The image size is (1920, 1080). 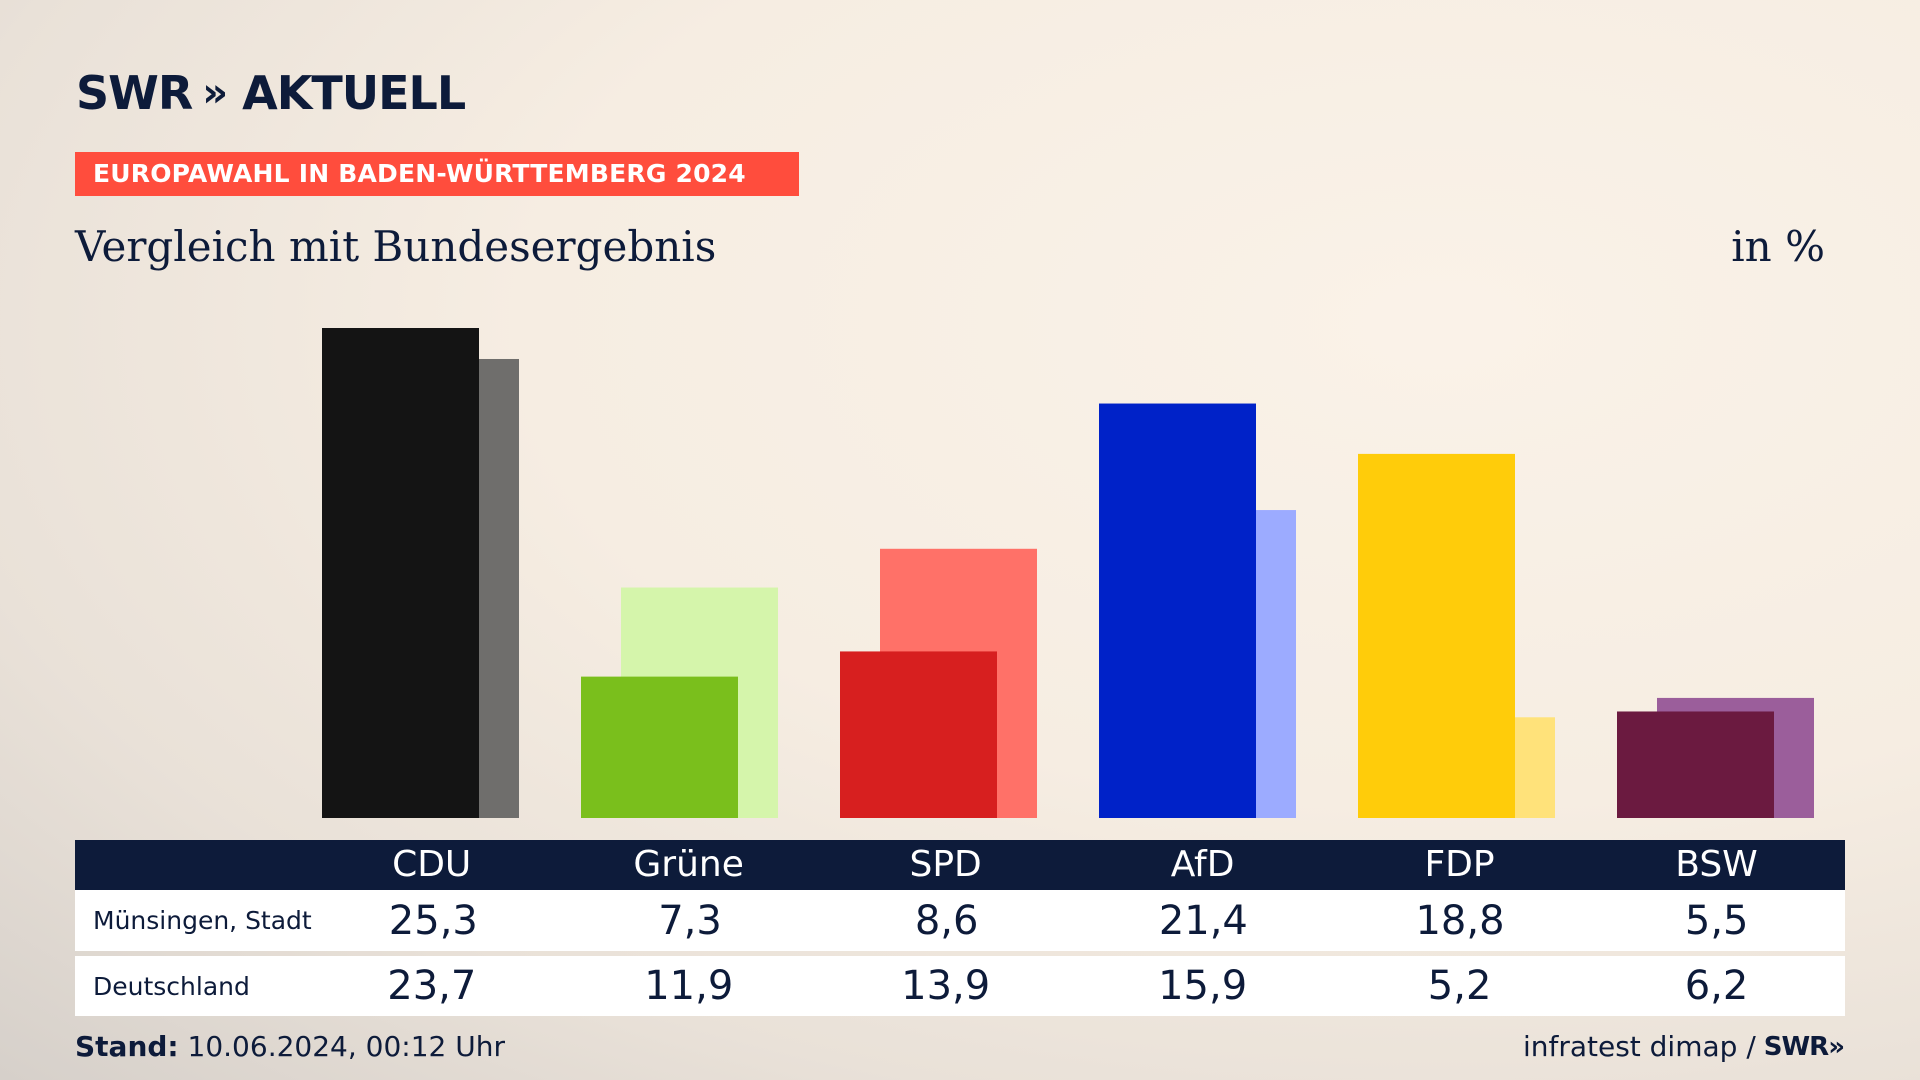 I want to click on data-label: 5,2, so click(x=1459, y=986).